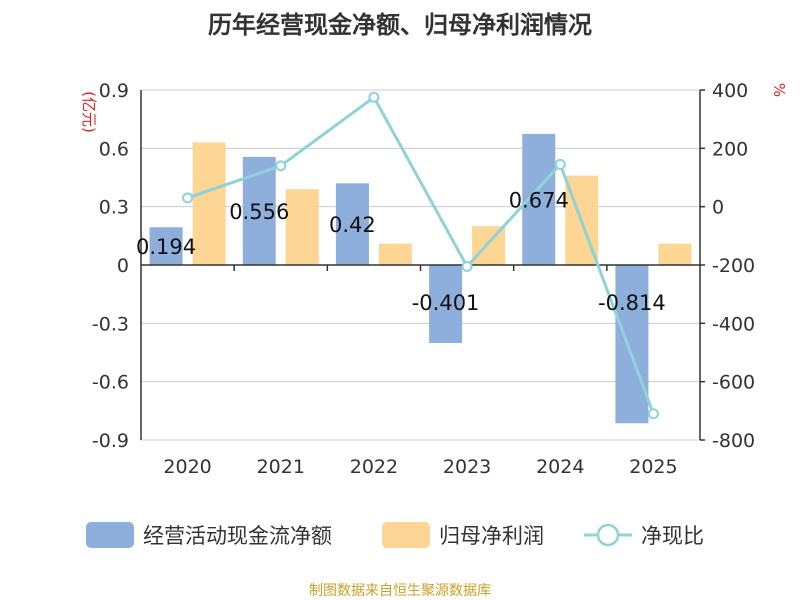 The height and width of the screenshot is (600, 800). Describe the element at coordinates (420, 268) in the screenshot. I see `x-tick-marks` at that location.